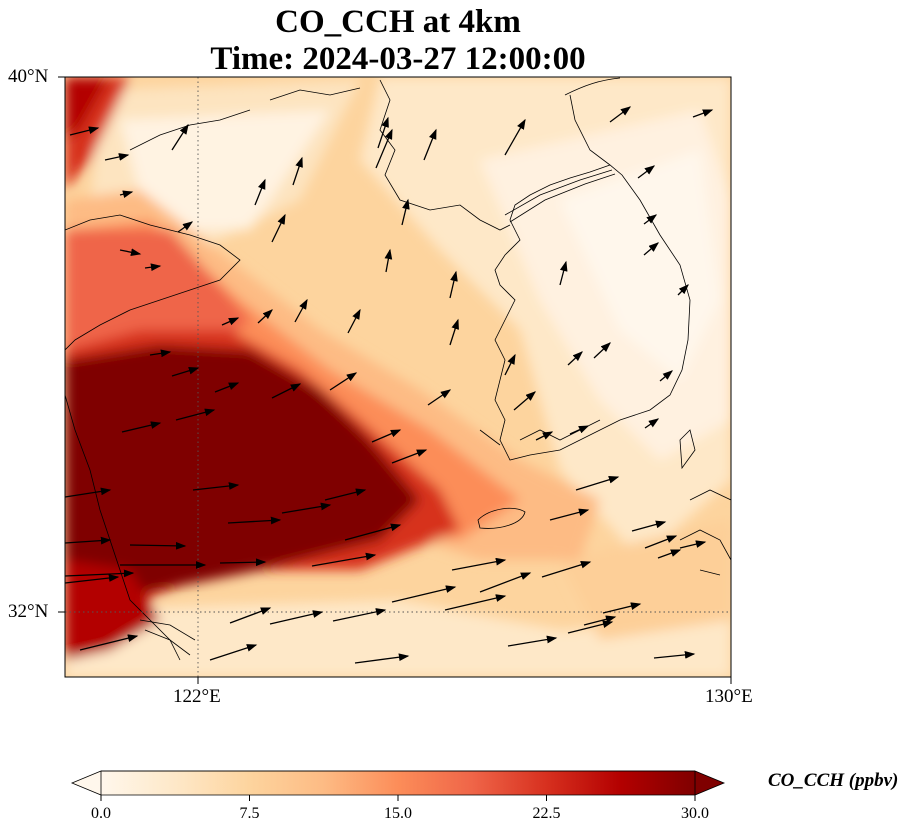  I want to click on lon-tick-label: 122°E, so click(197, 696).